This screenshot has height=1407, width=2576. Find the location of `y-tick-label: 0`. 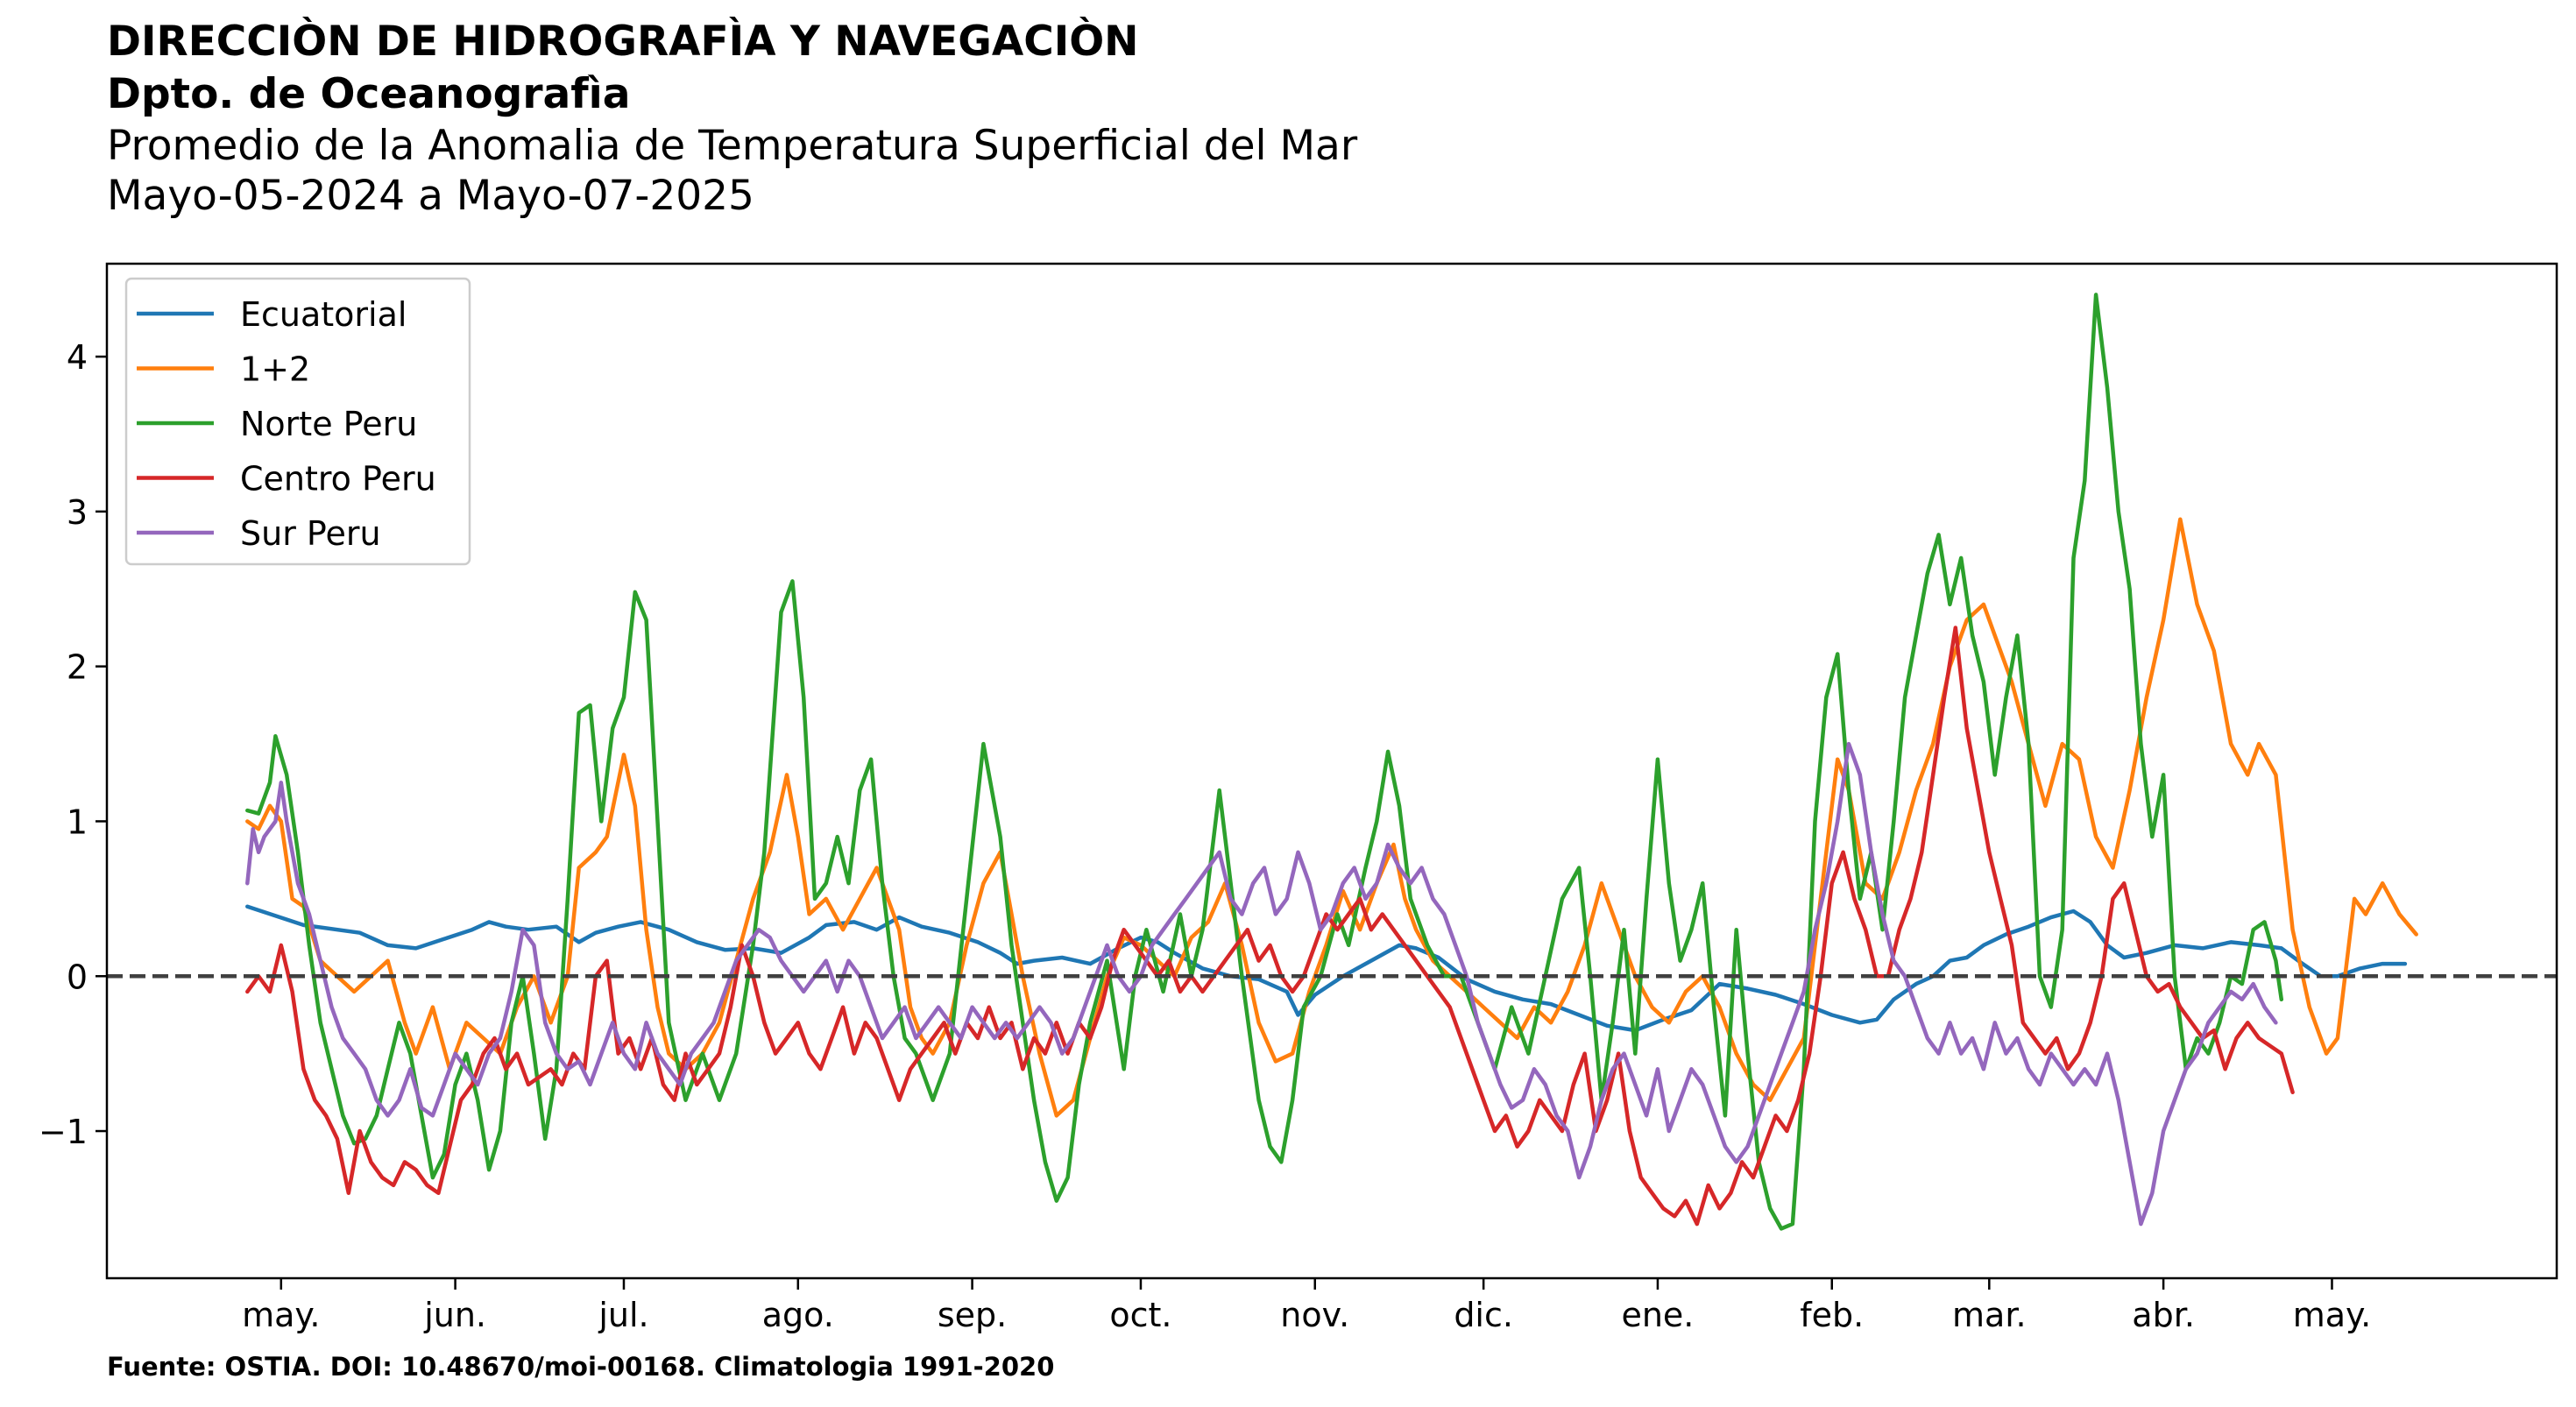

y-tick-label: 0 is located at coordinates (77, 977).